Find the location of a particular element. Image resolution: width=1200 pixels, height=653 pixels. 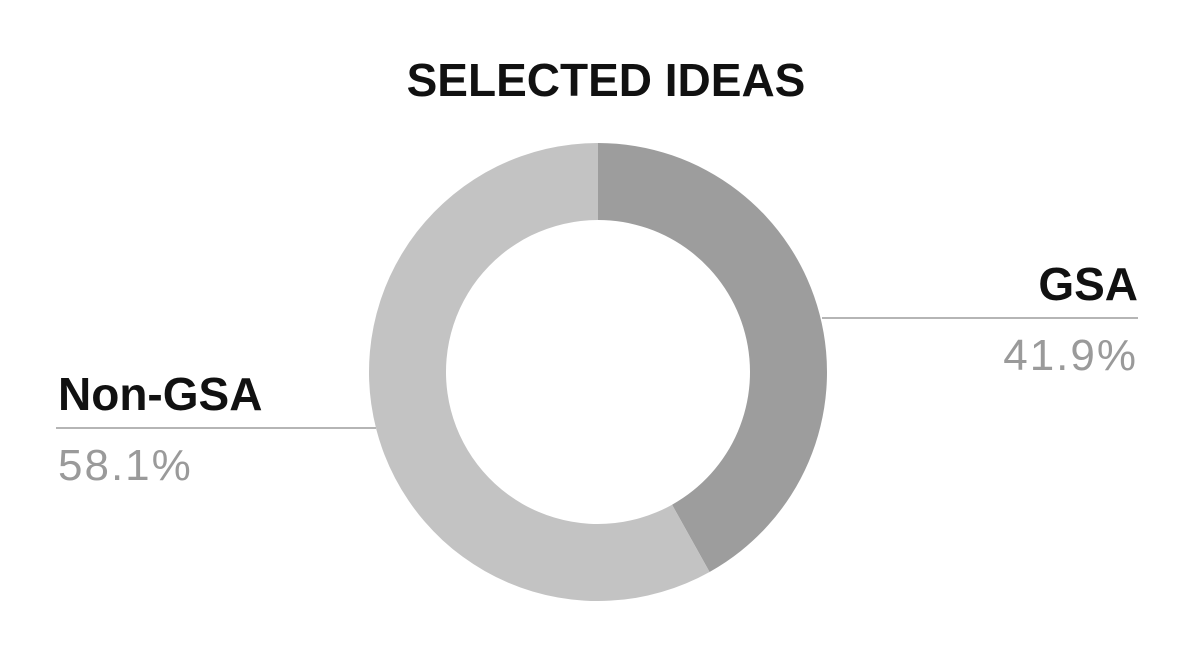

slice-gsa is located at coordinates (712, 357).